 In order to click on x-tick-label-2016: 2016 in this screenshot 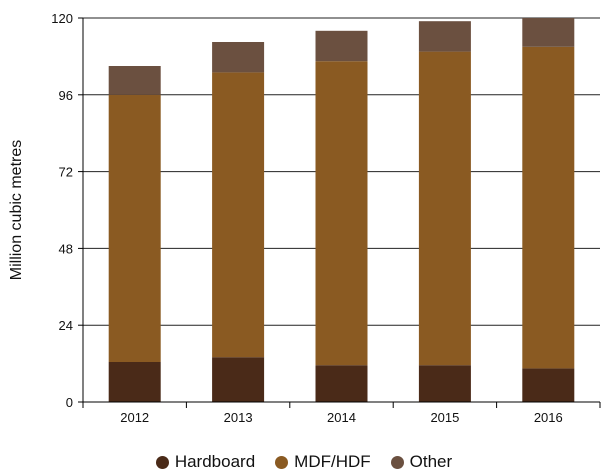, I will do `click(548, 417)`.